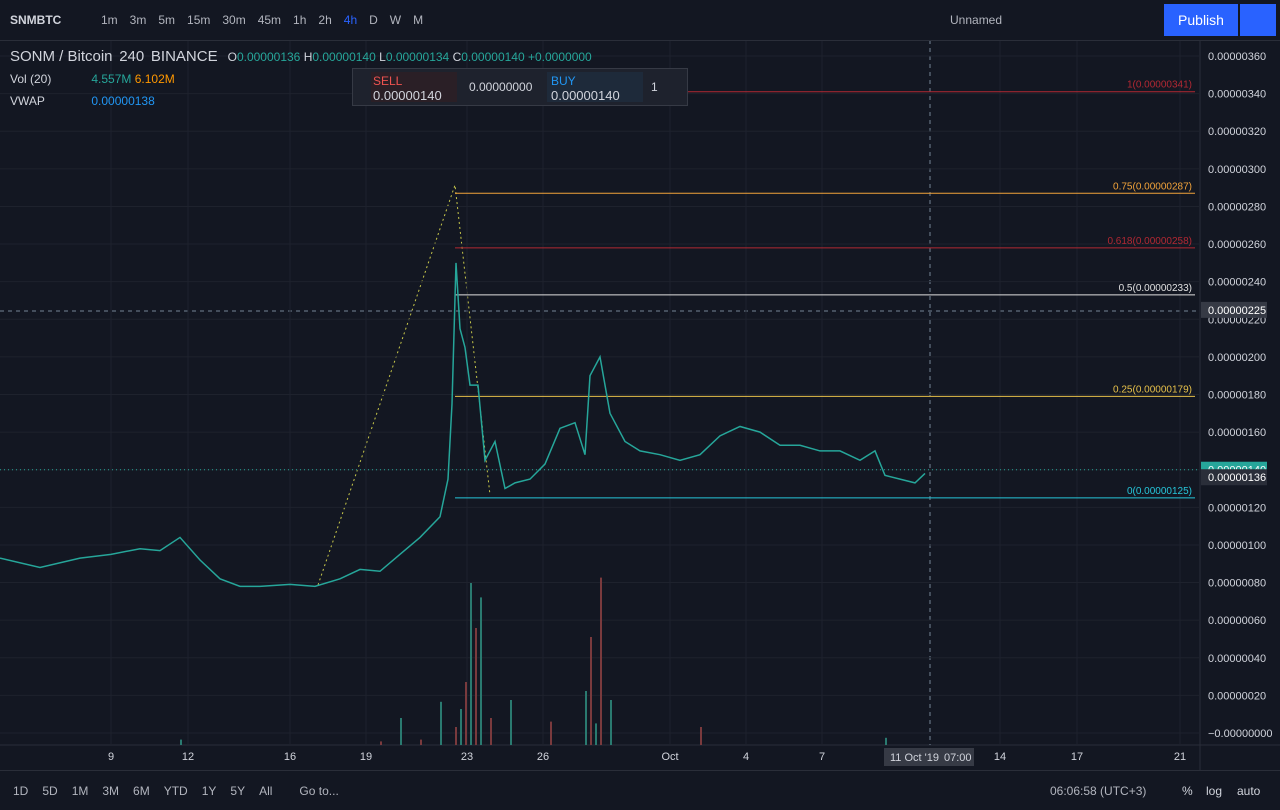  I want to click on x-tick-label: Oct, so click(669, 757).